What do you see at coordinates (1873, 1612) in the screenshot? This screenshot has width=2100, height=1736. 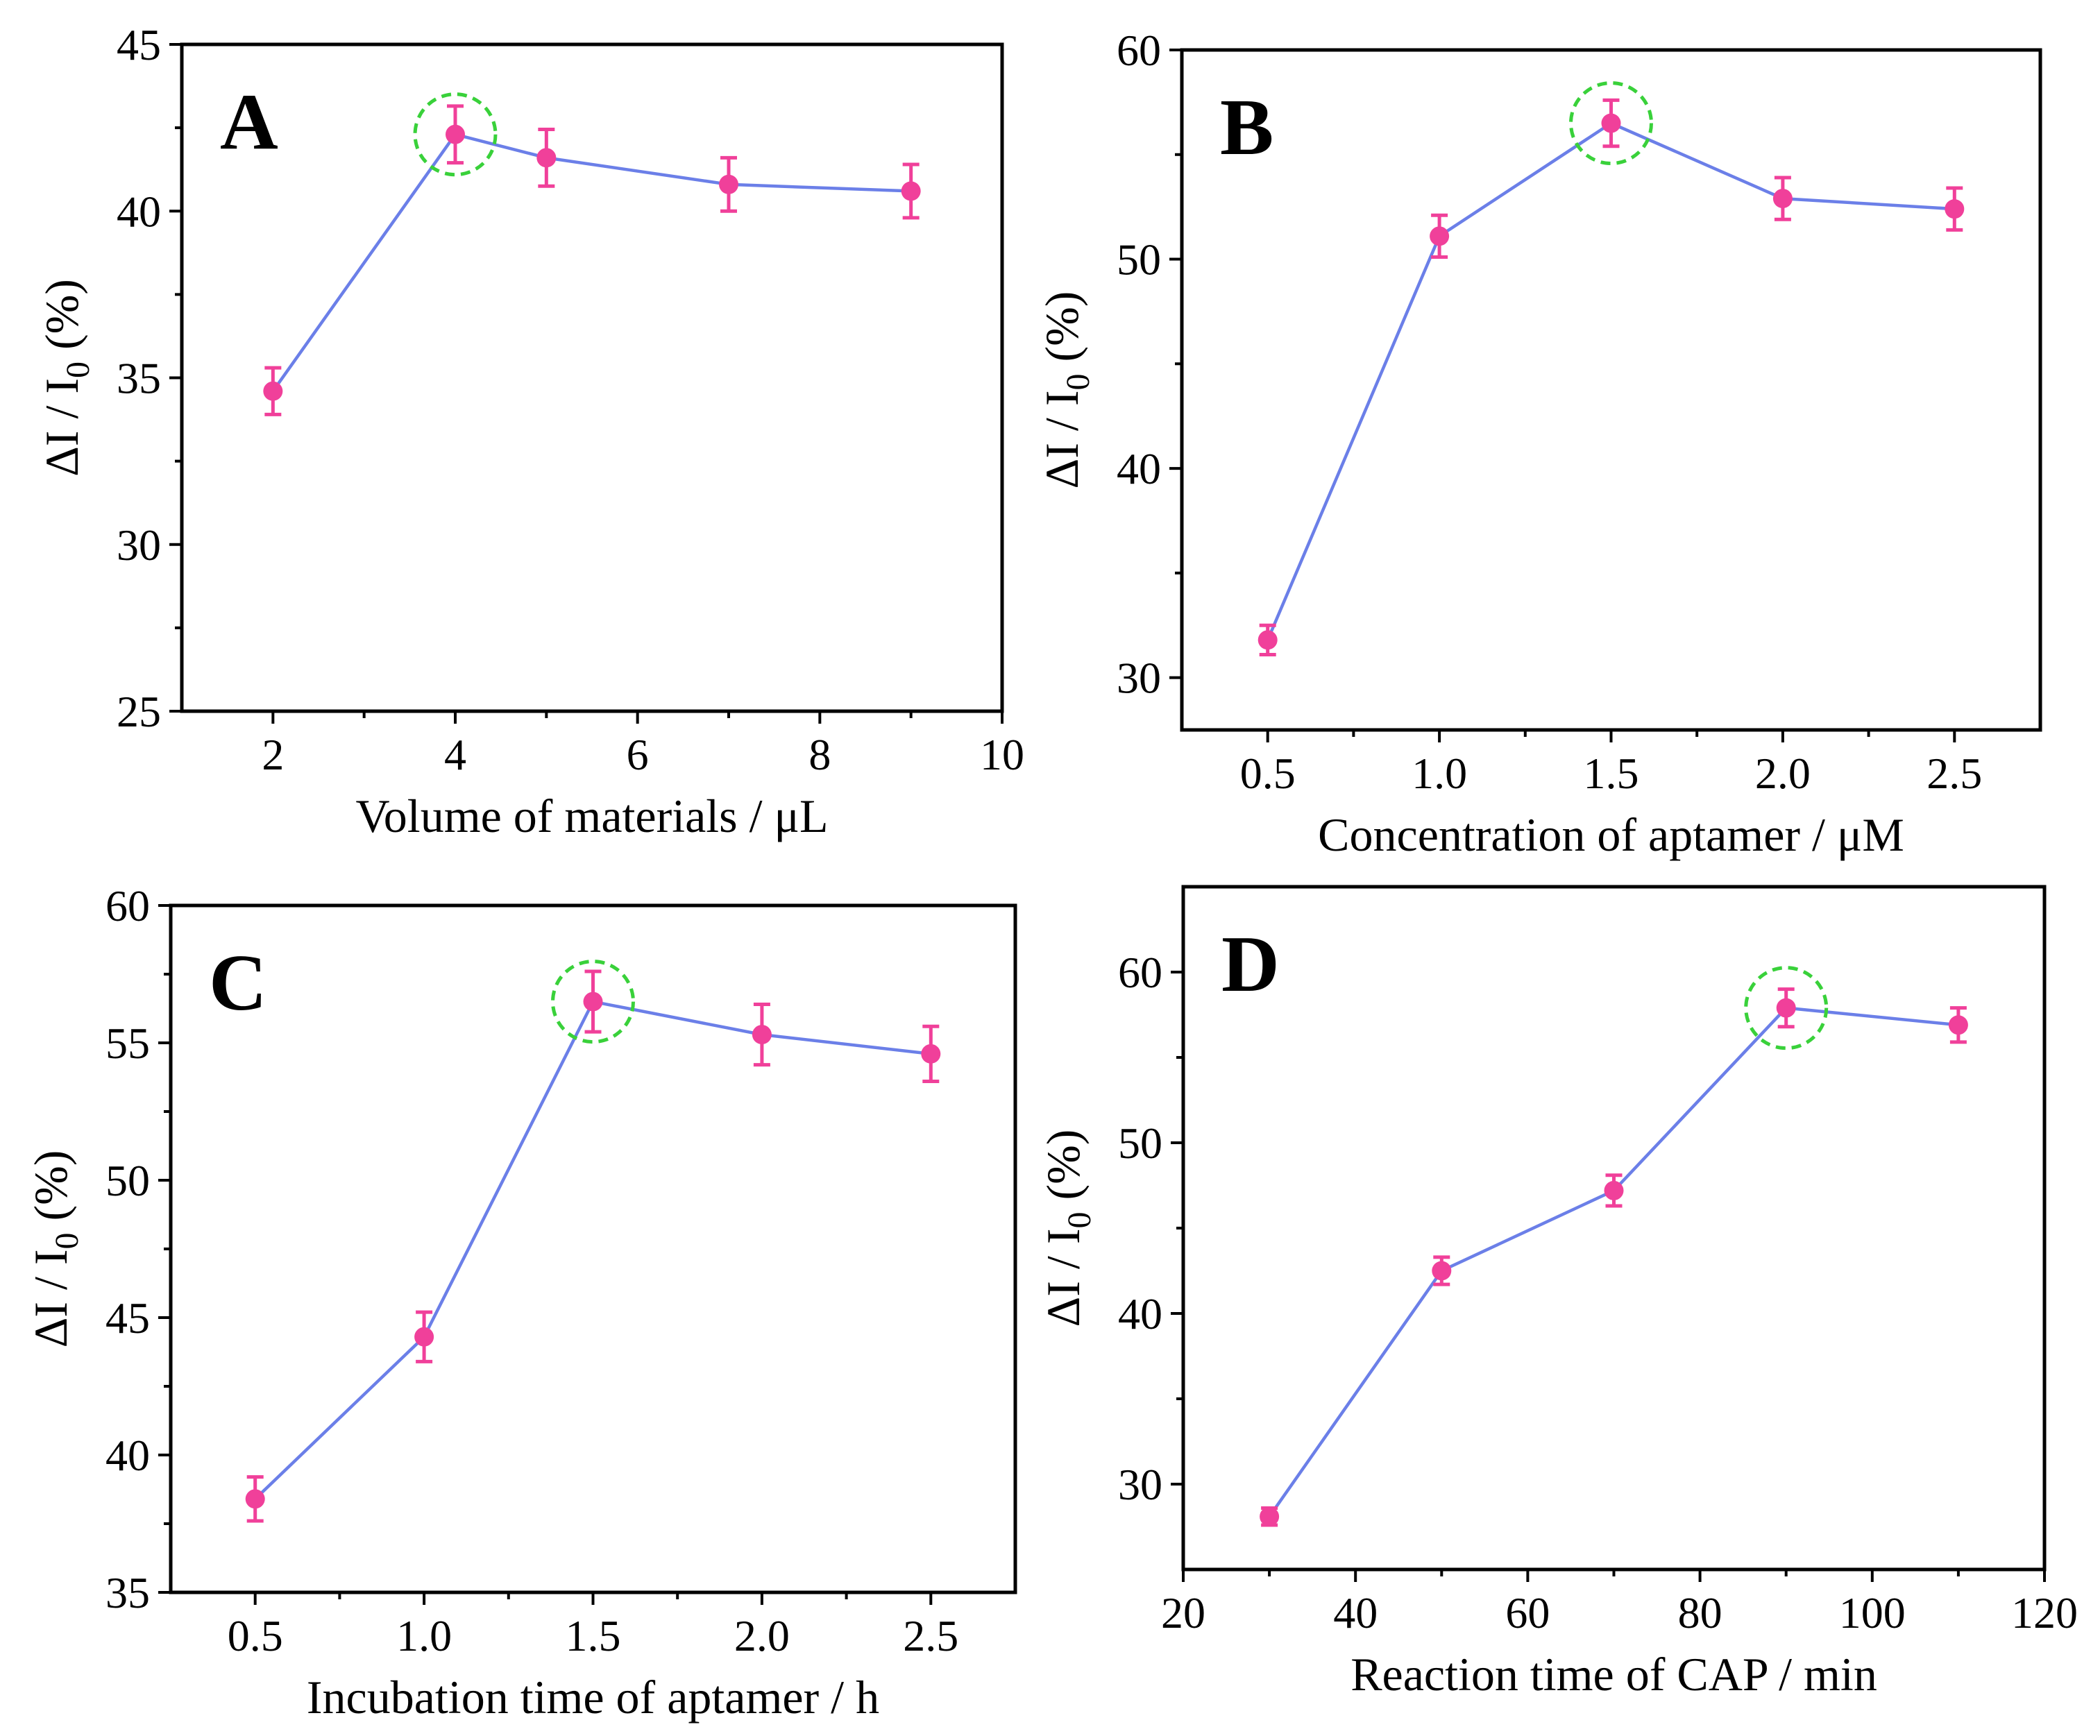 I see `x-tick-label: 100` at bounding box center [1873, 1612].